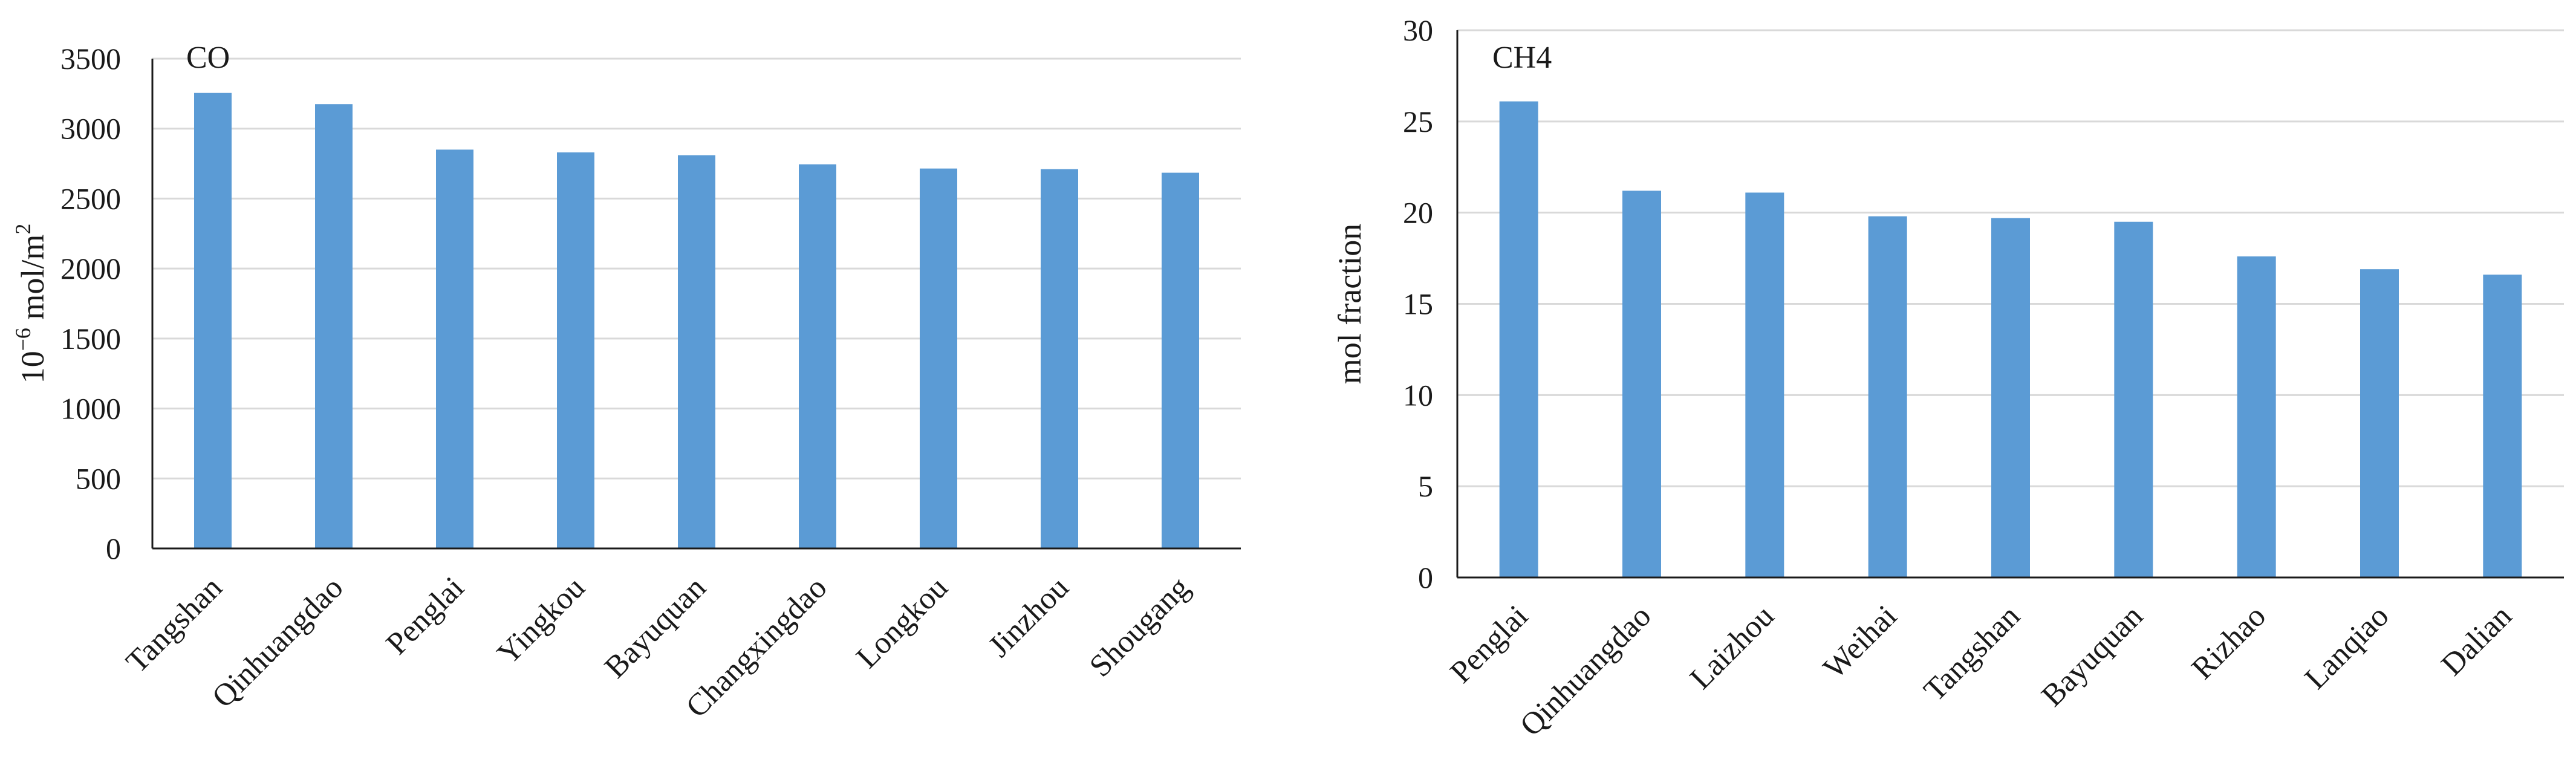 The image size is (2576, 774). I want to click on y-tick-label: 10, so click(1418, 395).